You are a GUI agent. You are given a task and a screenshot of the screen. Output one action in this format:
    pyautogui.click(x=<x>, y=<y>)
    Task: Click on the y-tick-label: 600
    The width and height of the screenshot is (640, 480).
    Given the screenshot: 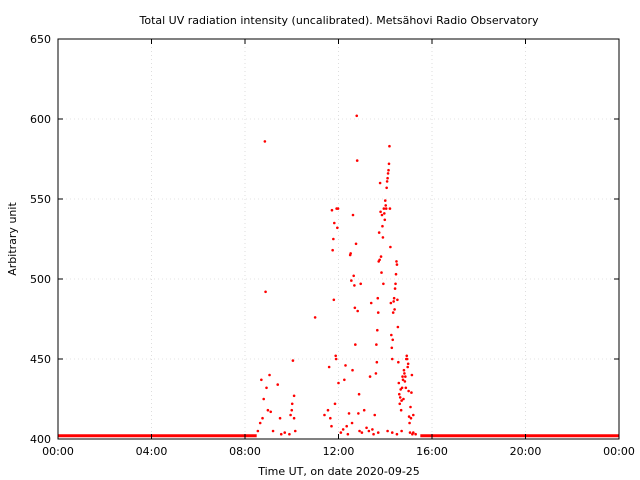 What is the action you would take?
    pyautogui.click(x=40, y=119)
    